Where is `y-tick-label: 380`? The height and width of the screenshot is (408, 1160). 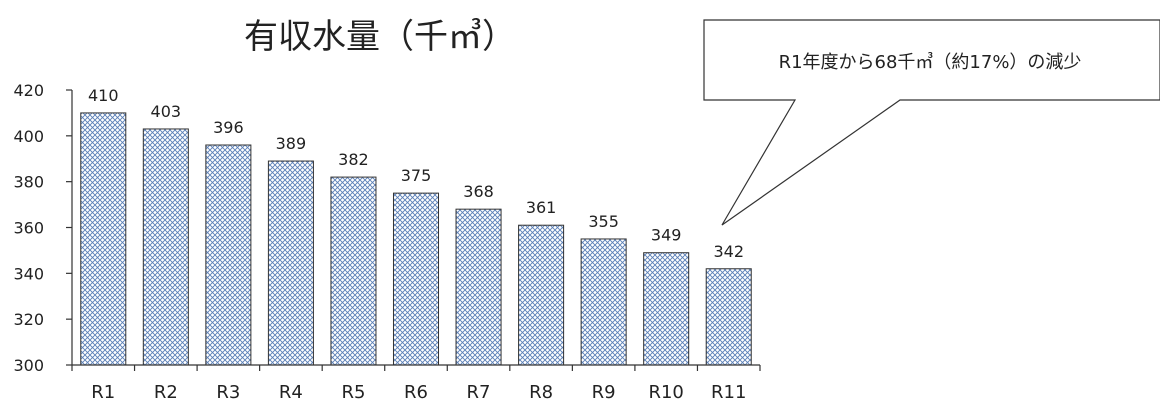
y-tick-label: 380 is located at coordinates (28, 182).